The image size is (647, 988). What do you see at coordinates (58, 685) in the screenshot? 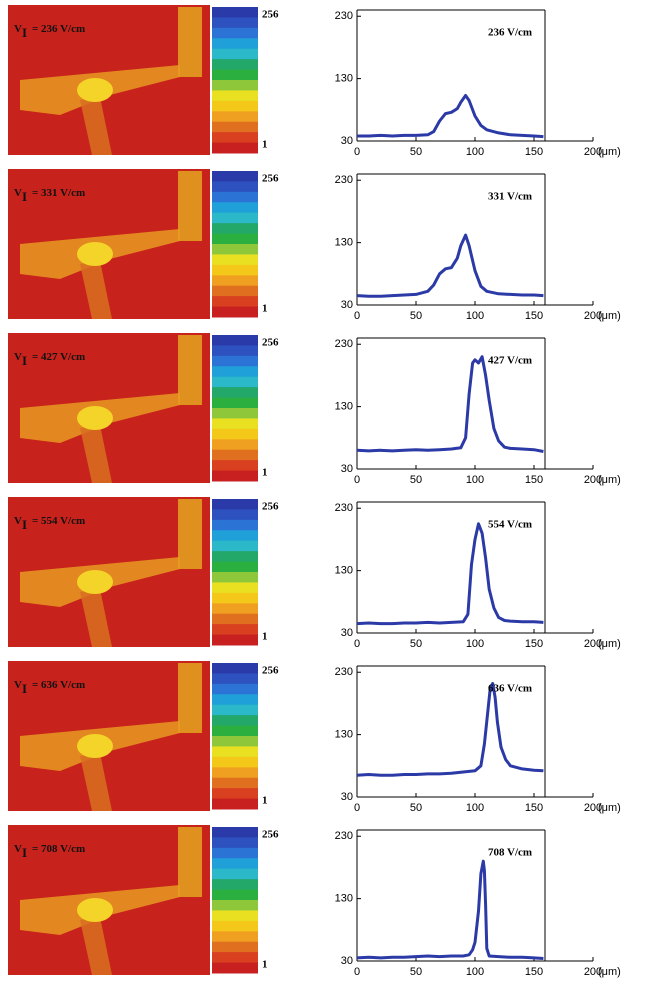
I see `label-text: = 636 V/cm` at bounding box center [58, 685].